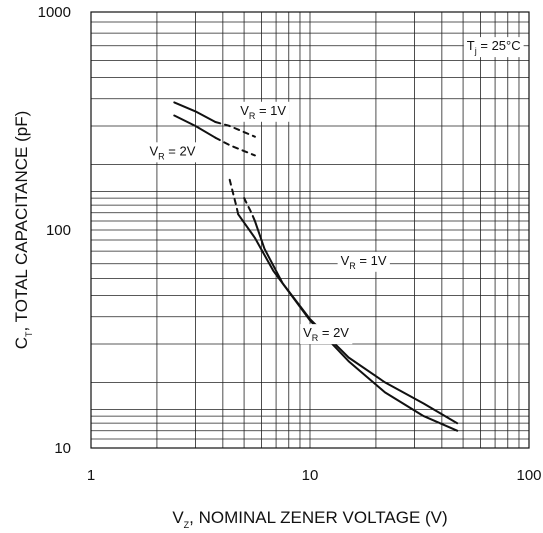  What do you see at coordinates (310, 475) in the screenshot?
I see `x-tick-label: 10` at bounding box center [310, 475].